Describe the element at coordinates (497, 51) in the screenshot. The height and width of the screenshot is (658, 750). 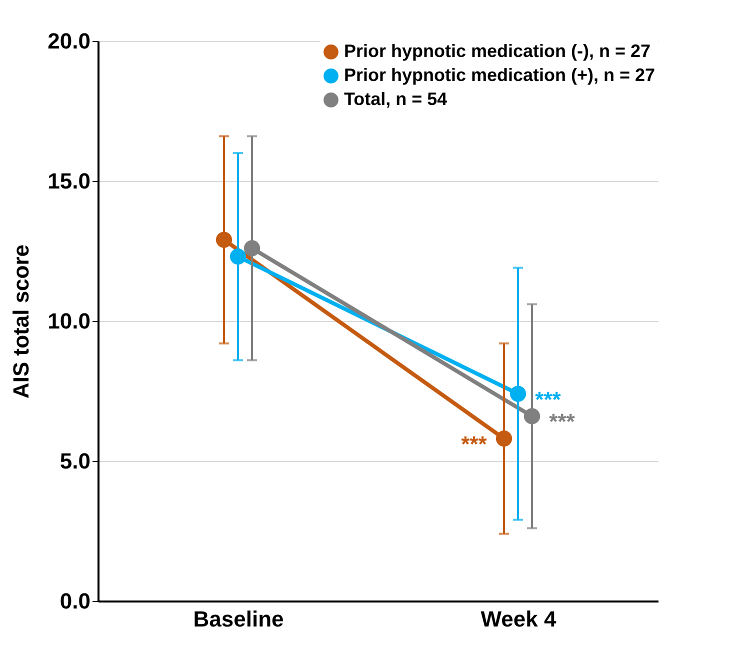
I see `legend-label: Prior hypnotic medication (-), n = 27` at that location.